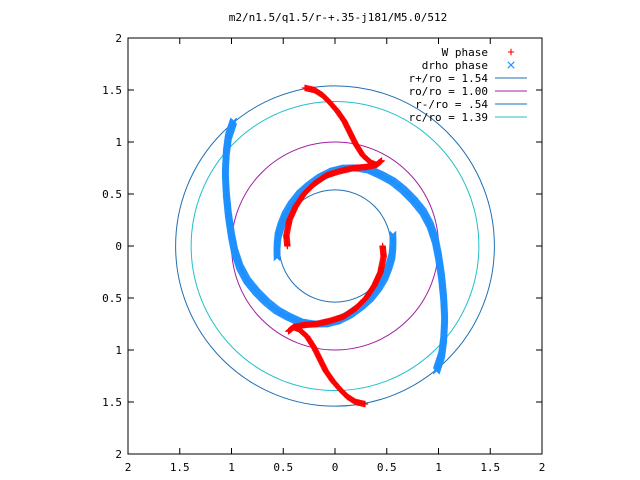 The width and height of the screenshot is (640, 480). Describe the element at coordinates (118, 142) in the screenshot. I see `y-tick-label-2: 1` at that location.